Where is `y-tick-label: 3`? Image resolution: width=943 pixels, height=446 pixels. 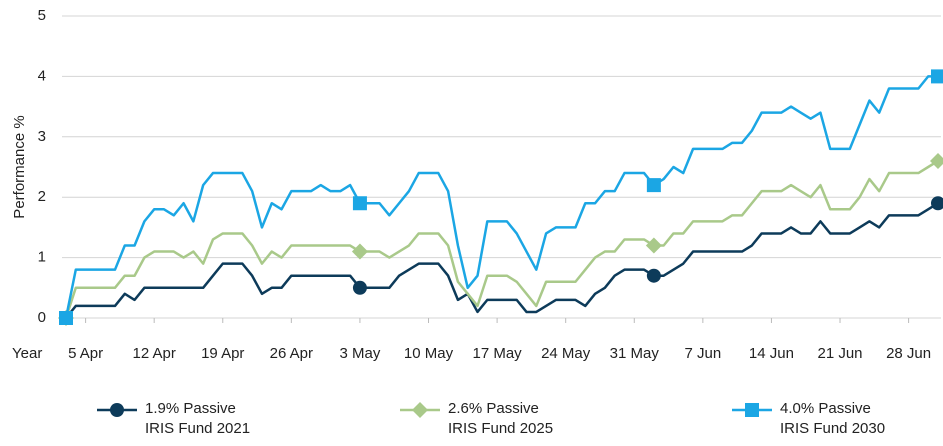
y-tick-label: 3 is located at coordinates (42, 136).